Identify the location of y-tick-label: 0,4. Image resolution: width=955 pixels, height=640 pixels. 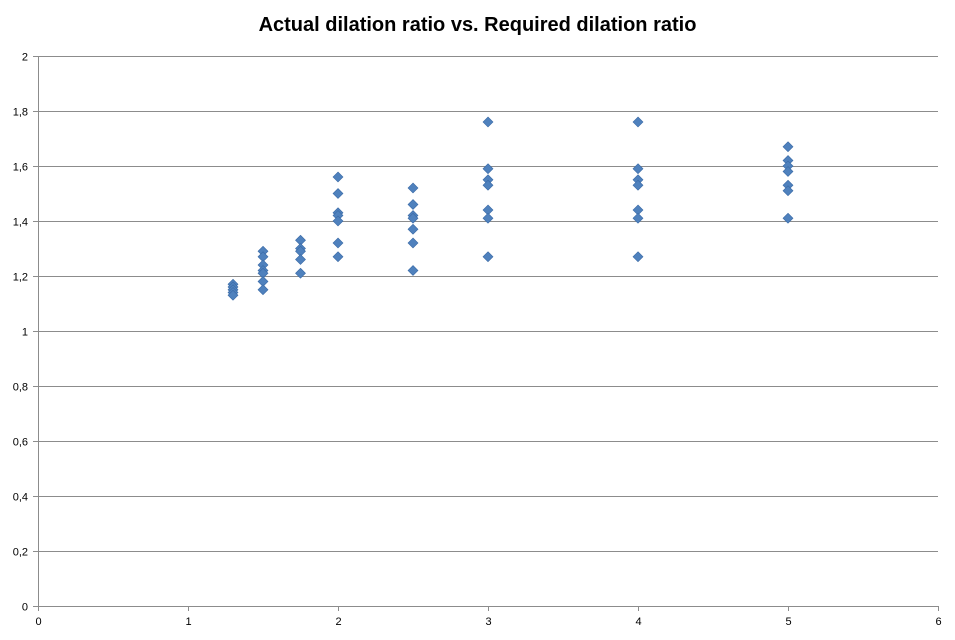
(20, 498).